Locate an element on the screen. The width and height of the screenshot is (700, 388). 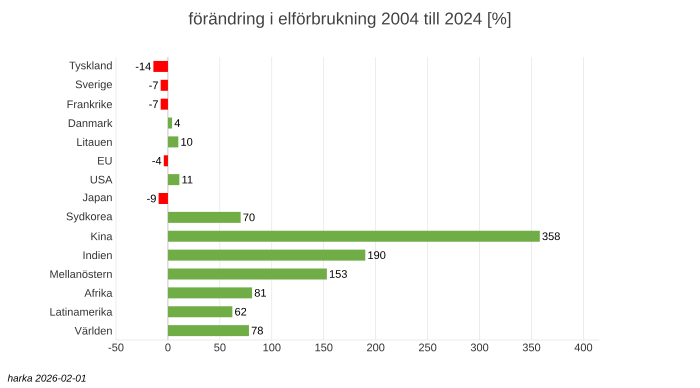
y-tick-label: EU is located at coordinates (105, 160).